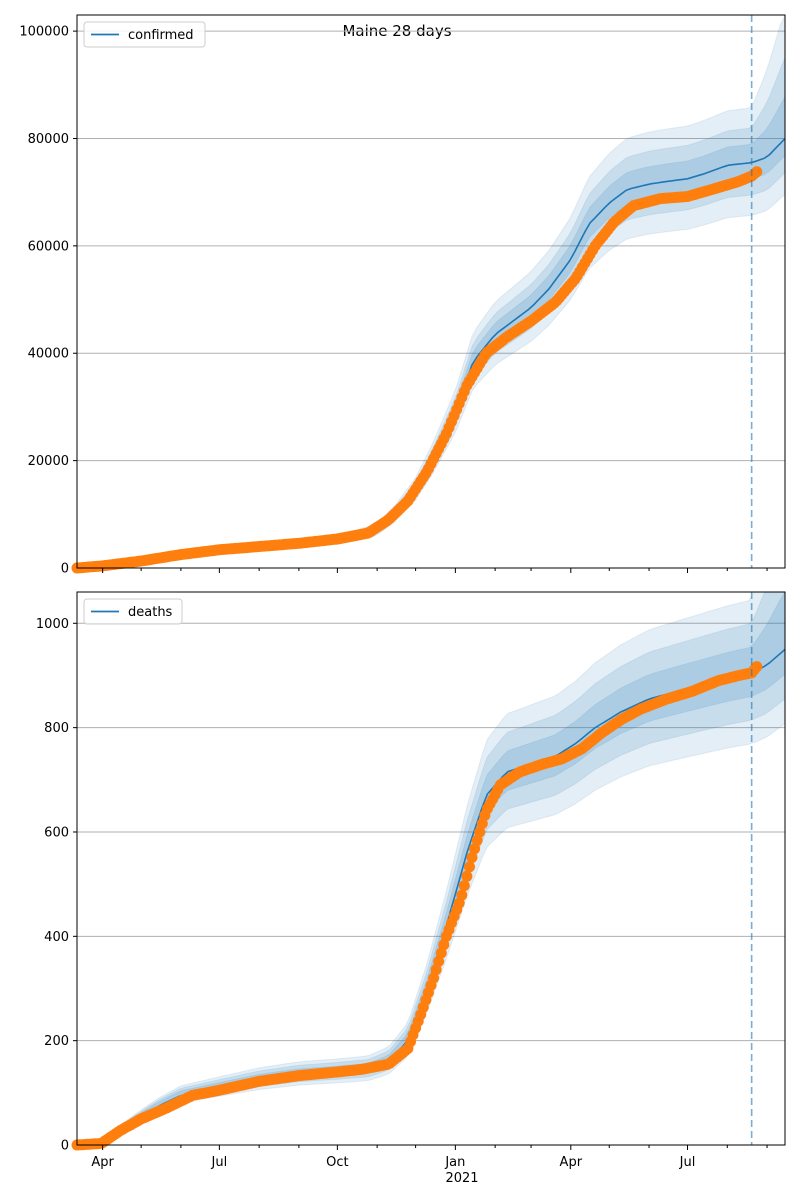 This screenshot has width=800, height=1204. What do you see at coordinates (48, 461) in the screenshot?
I see `top-y-tick-label: 20000` at bounding box center [48, 461].